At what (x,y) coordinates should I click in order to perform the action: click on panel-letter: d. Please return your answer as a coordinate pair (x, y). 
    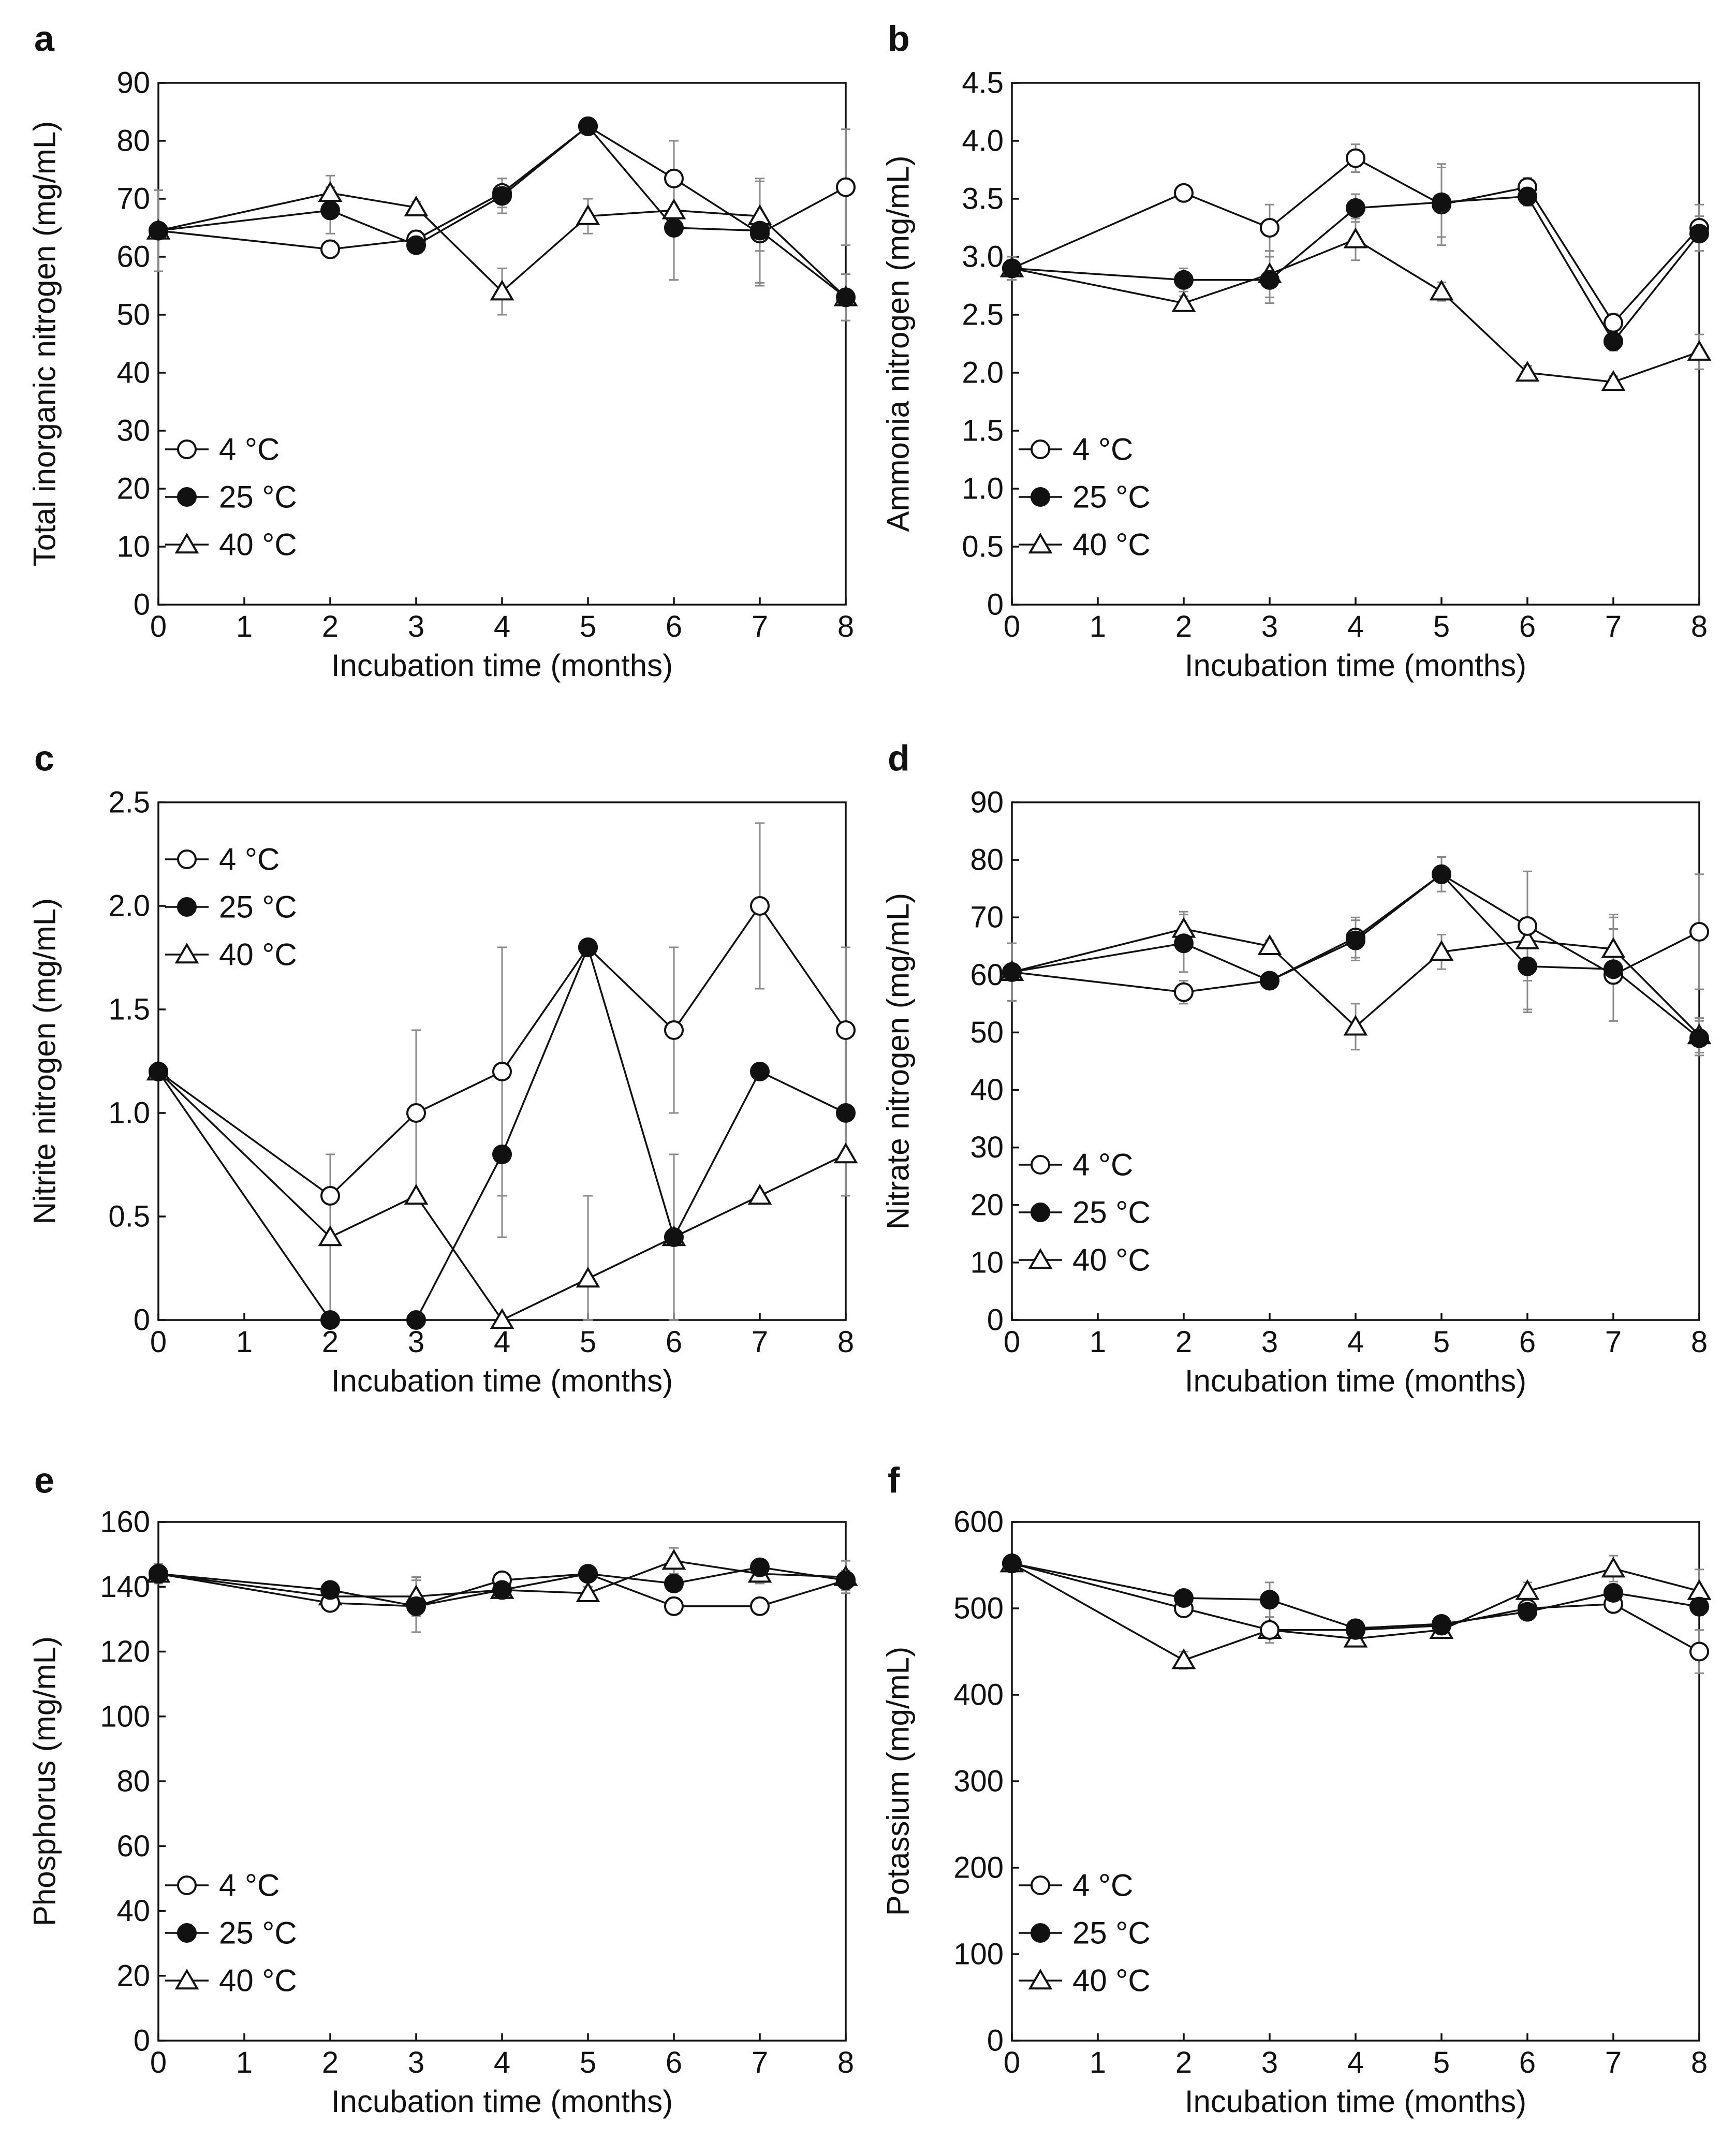
    Looking at the image, I should click on (899, 758).